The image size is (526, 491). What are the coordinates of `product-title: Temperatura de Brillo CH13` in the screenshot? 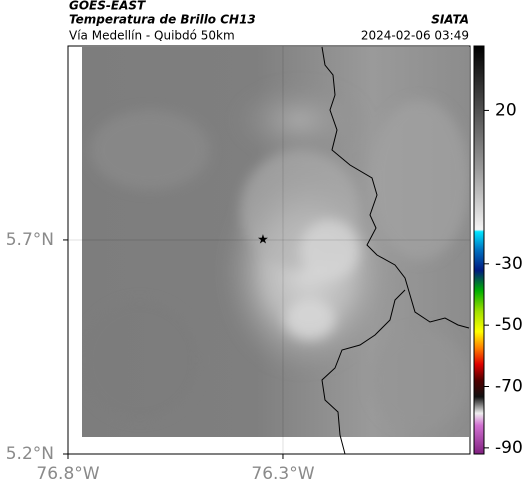 It's located at (162, 20).